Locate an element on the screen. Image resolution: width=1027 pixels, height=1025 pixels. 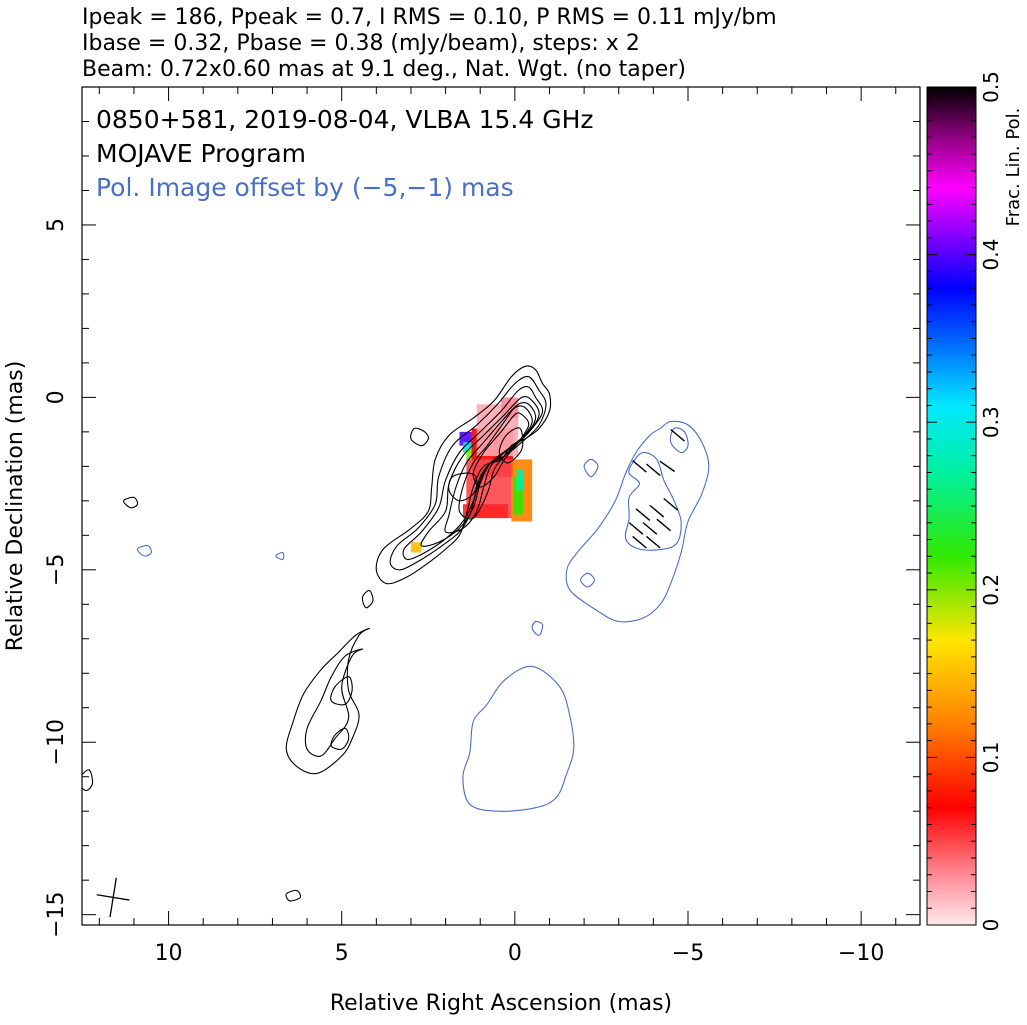
y-tick-label-3: −10 is located at coordinates (56, 742).